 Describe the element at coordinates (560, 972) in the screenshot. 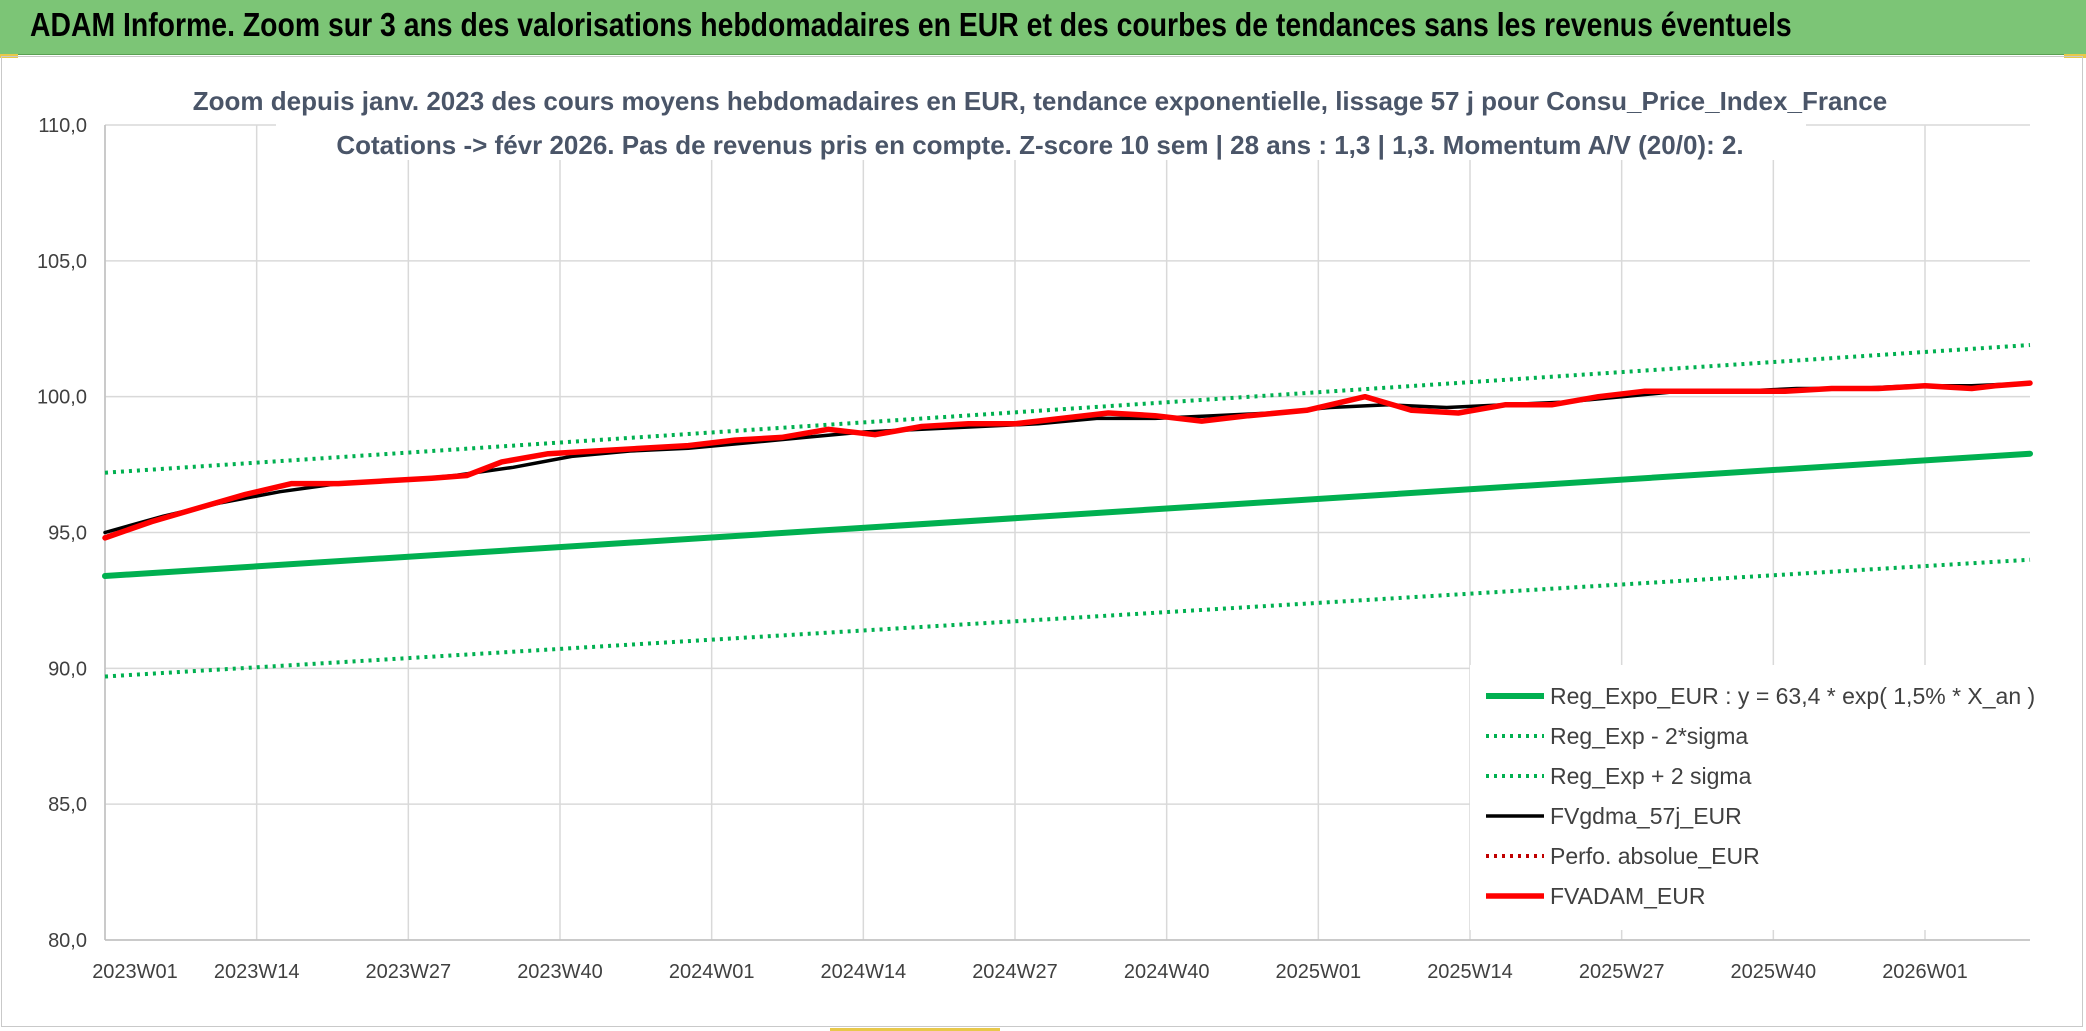

I see `x-tick-label: 2023W40` at that location.